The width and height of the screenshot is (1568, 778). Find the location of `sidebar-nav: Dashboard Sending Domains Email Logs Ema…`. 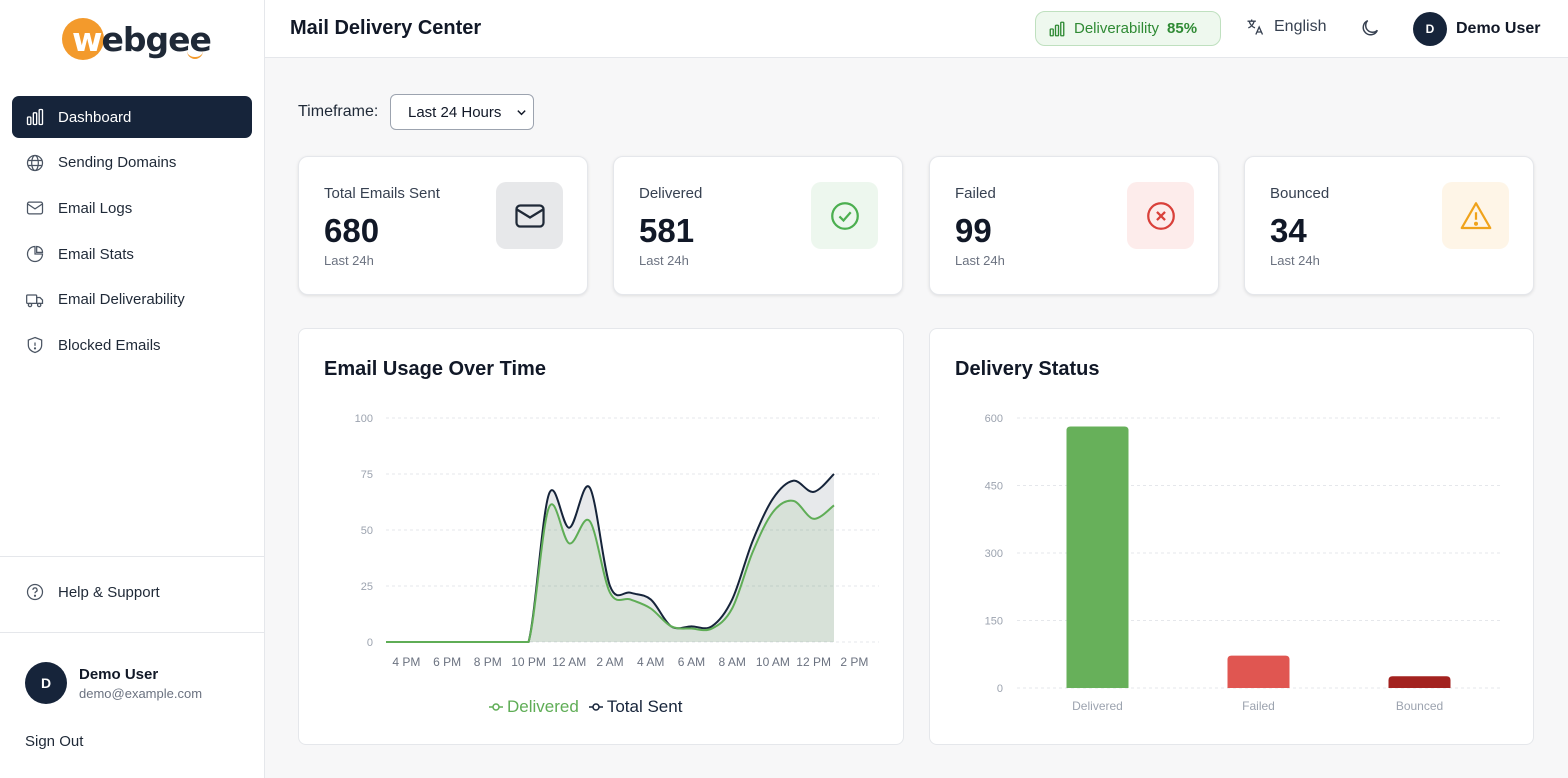

sidebar-nav: Dashboard Sending Domains Email Logs Ema… is located at coordinates (132, 233).